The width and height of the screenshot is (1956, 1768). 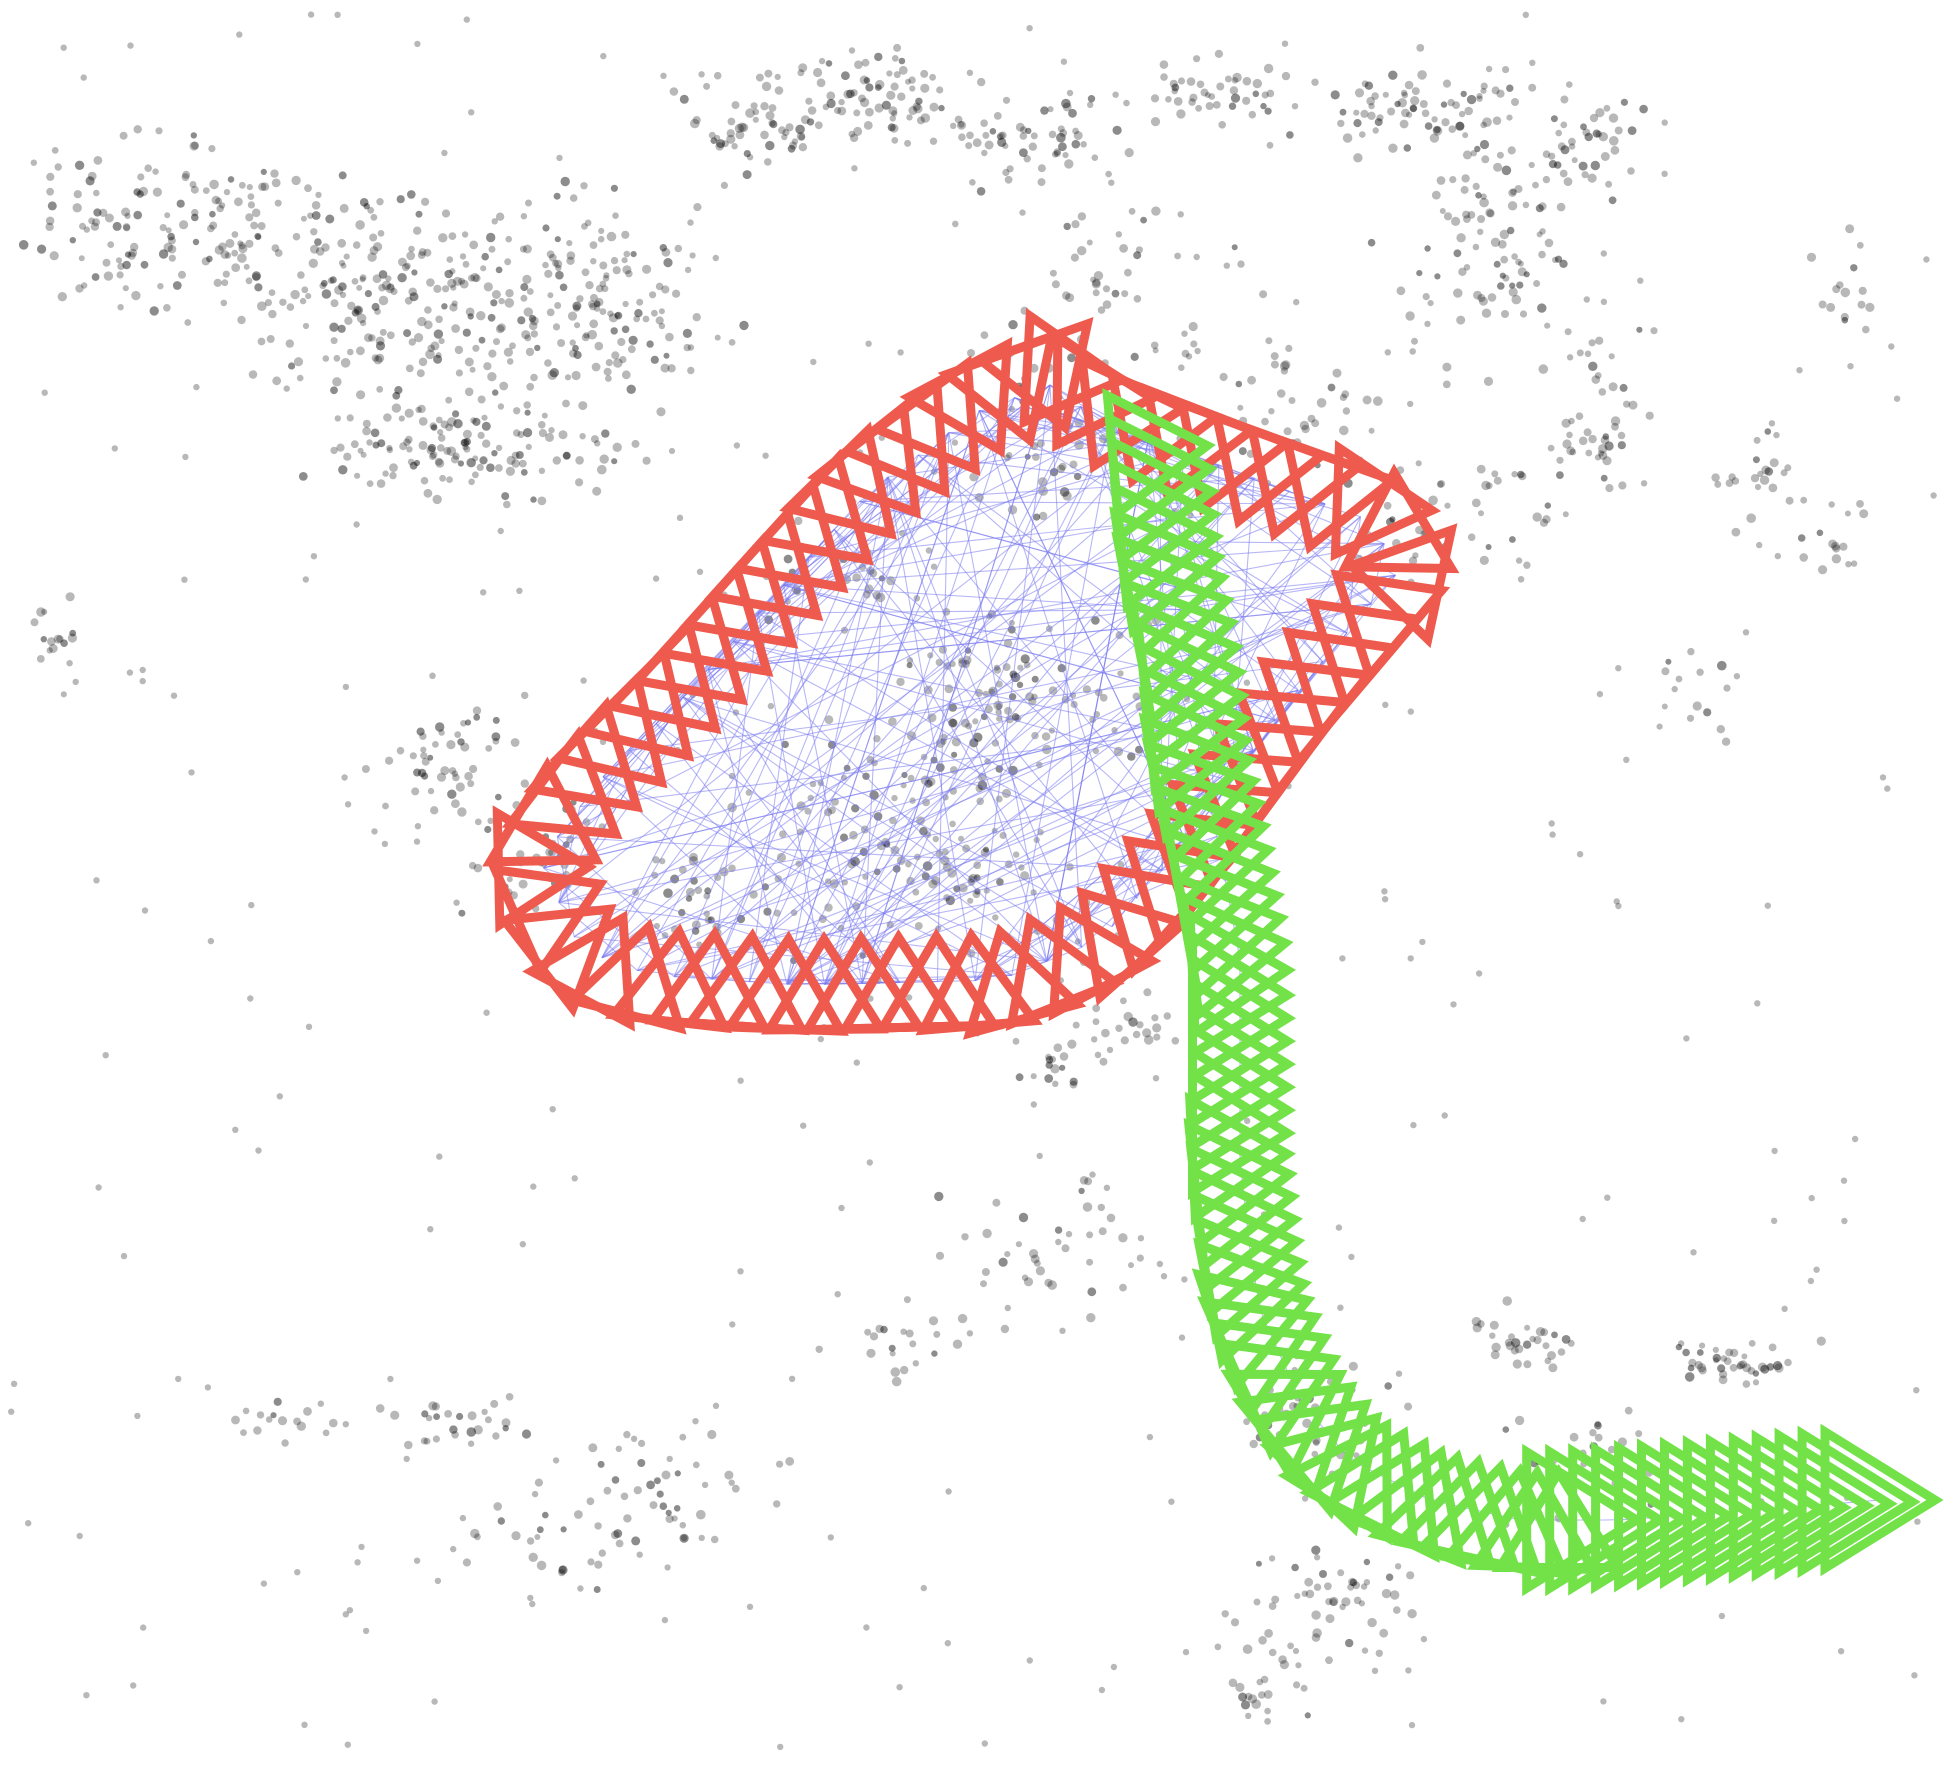 I want to click on red-camera-frustum, so click(x=547, y=922).